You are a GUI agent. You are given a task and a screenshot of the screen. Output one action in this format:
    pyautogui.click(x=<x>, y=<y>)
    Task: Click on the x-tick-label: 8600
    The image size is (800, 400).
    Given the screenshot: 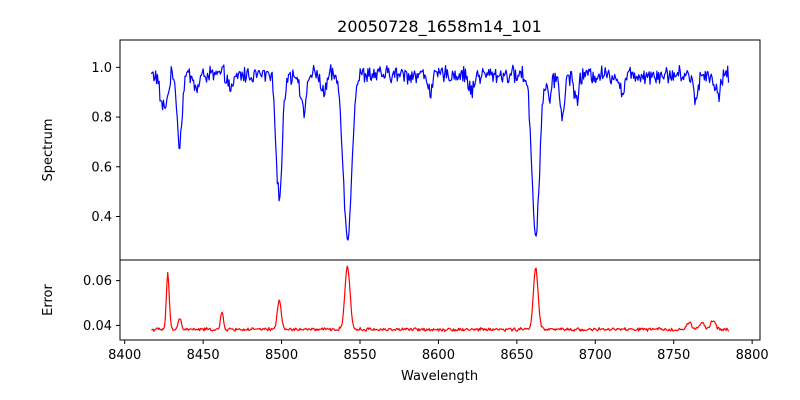 What is the action you would take?
    pyautogui.click(x=438, y=355)
    